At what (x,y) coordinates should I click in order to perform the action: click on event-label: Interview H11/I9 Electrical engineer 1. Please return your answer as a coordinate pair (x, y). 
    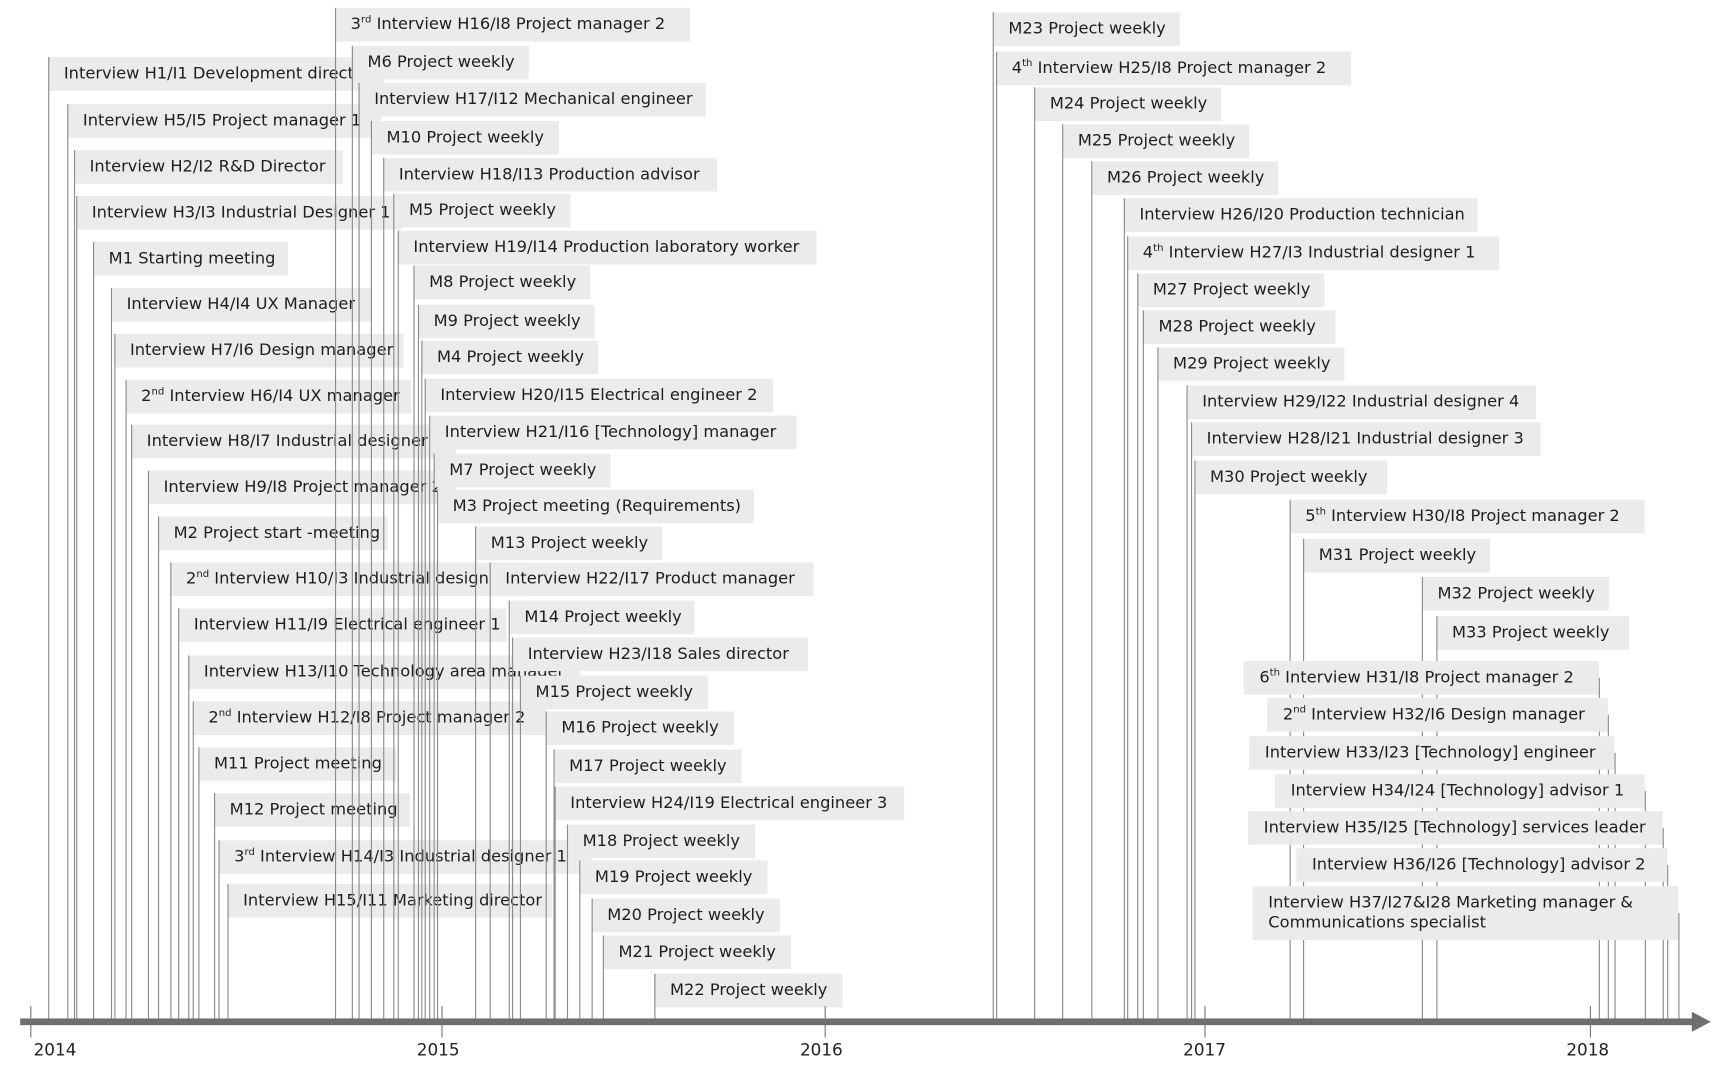
    Looking at the image, I should click on (342, 625).